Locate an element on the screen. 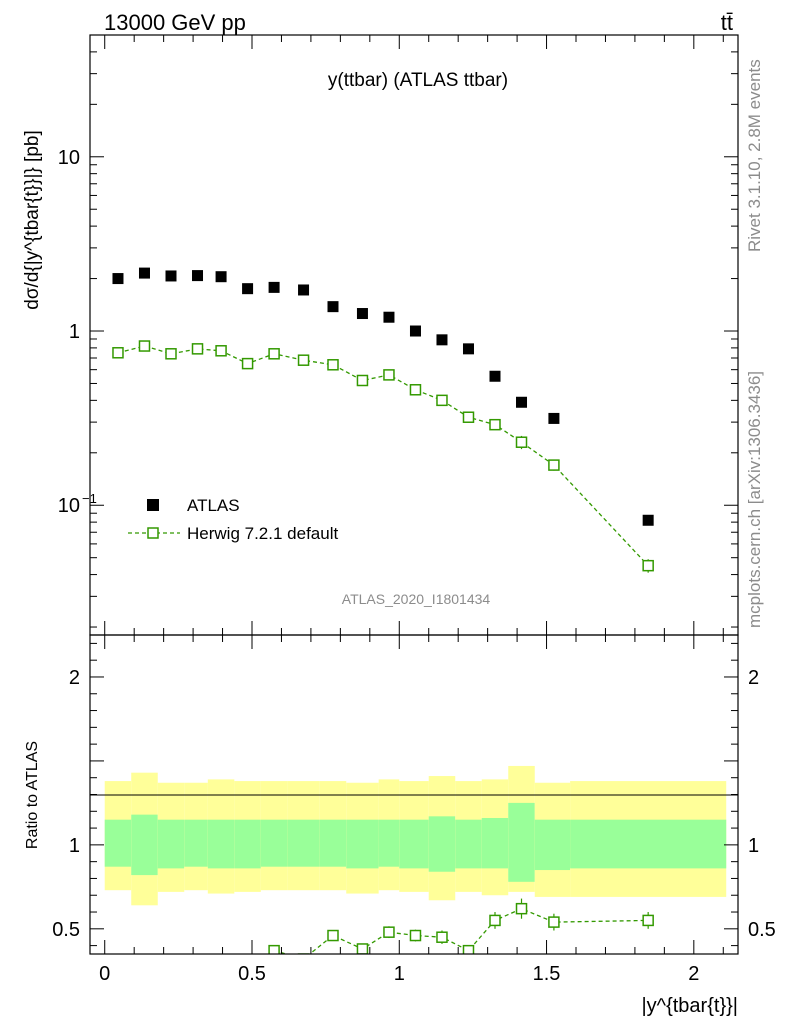 This screenshot has width=786, height=1024. ratio-y-tick-label-left: 0.5 is located at coordinates (66, 930).